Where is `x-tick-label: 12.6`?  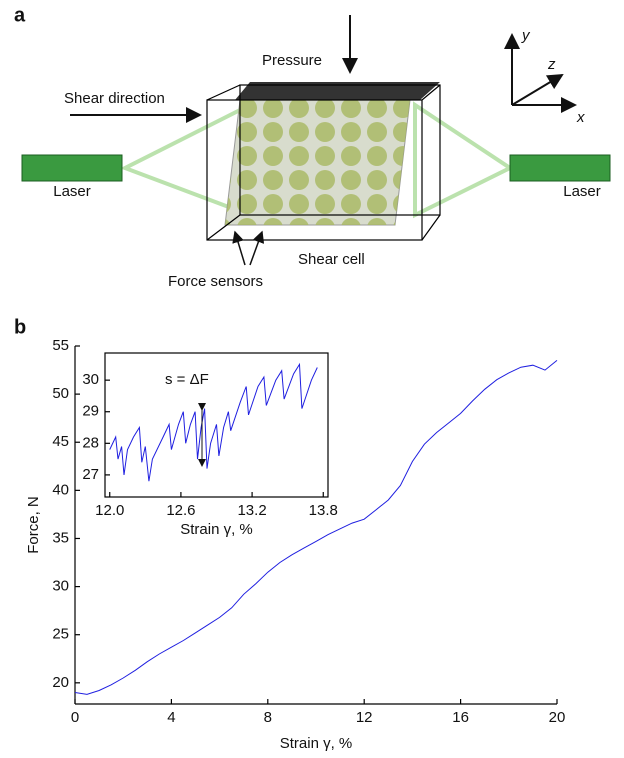 x-tick-label: 12.6 is located at coordinates (180, 510).